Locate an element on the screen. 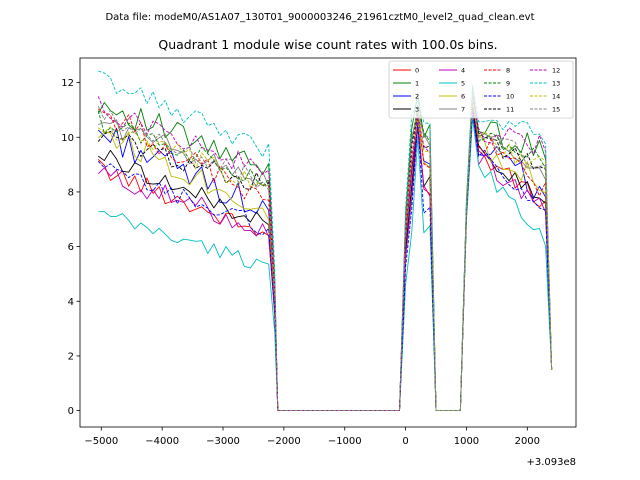 Image resolution: width=640 pixels, height=480 pixels. x-tick-label: 0 is located at coordinates (405, 441).